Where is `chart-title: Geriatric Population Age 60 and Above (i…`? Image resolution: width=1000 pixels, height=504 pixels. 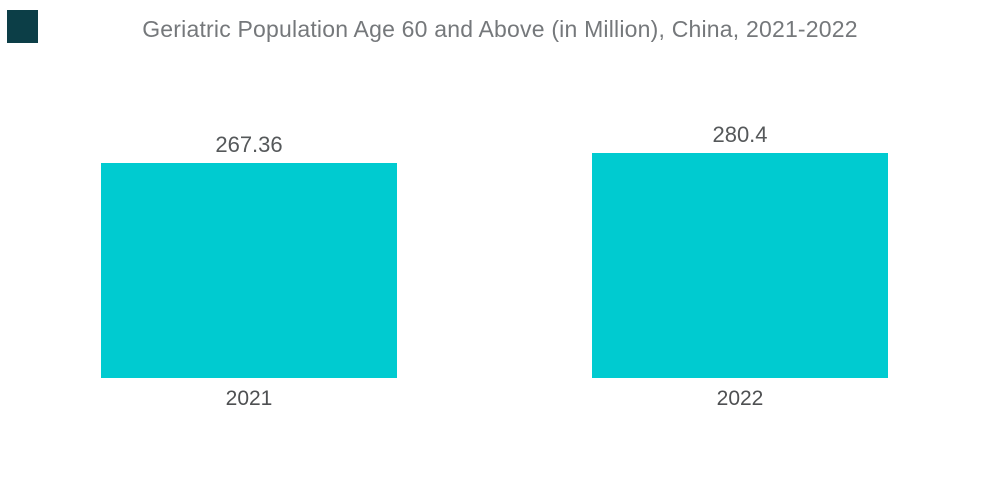 chart-title: Geriatric Population Age 60 and Above (i… is located at coordinates (500, 29).